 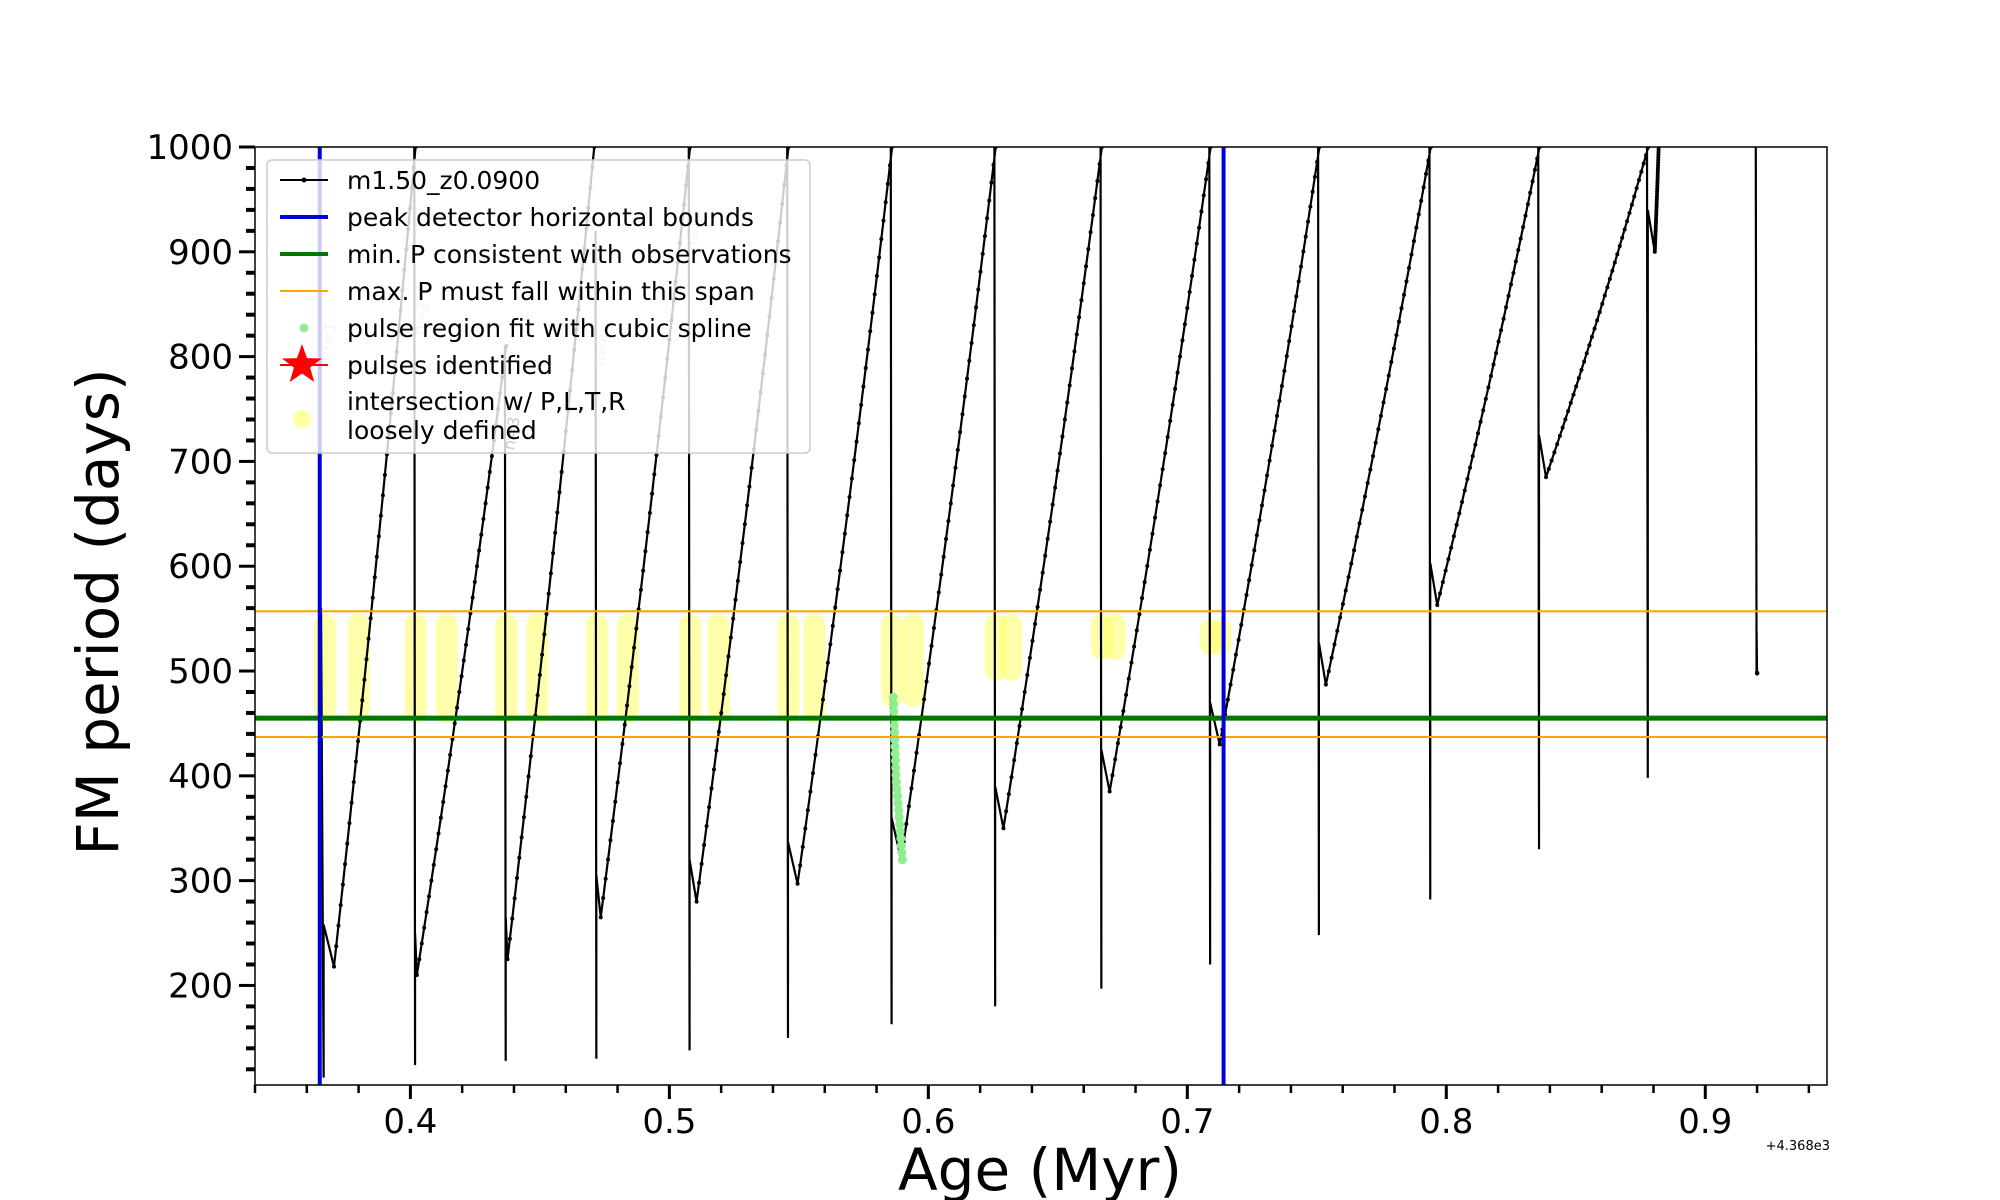 I want to click on legend-label-intersection: intersection w/ P,L,T,R, so click(x=486, y=401).